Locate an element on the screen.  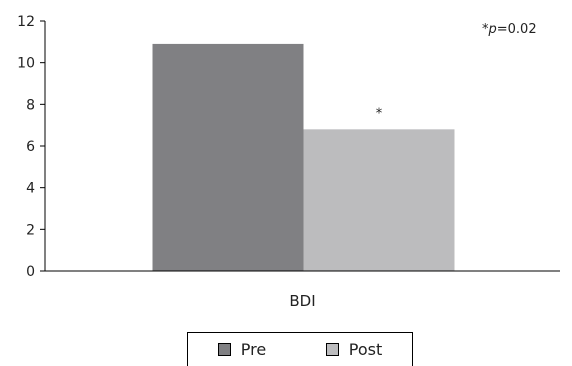
y-tick-label: 2 is located at coordinates (30, 230).